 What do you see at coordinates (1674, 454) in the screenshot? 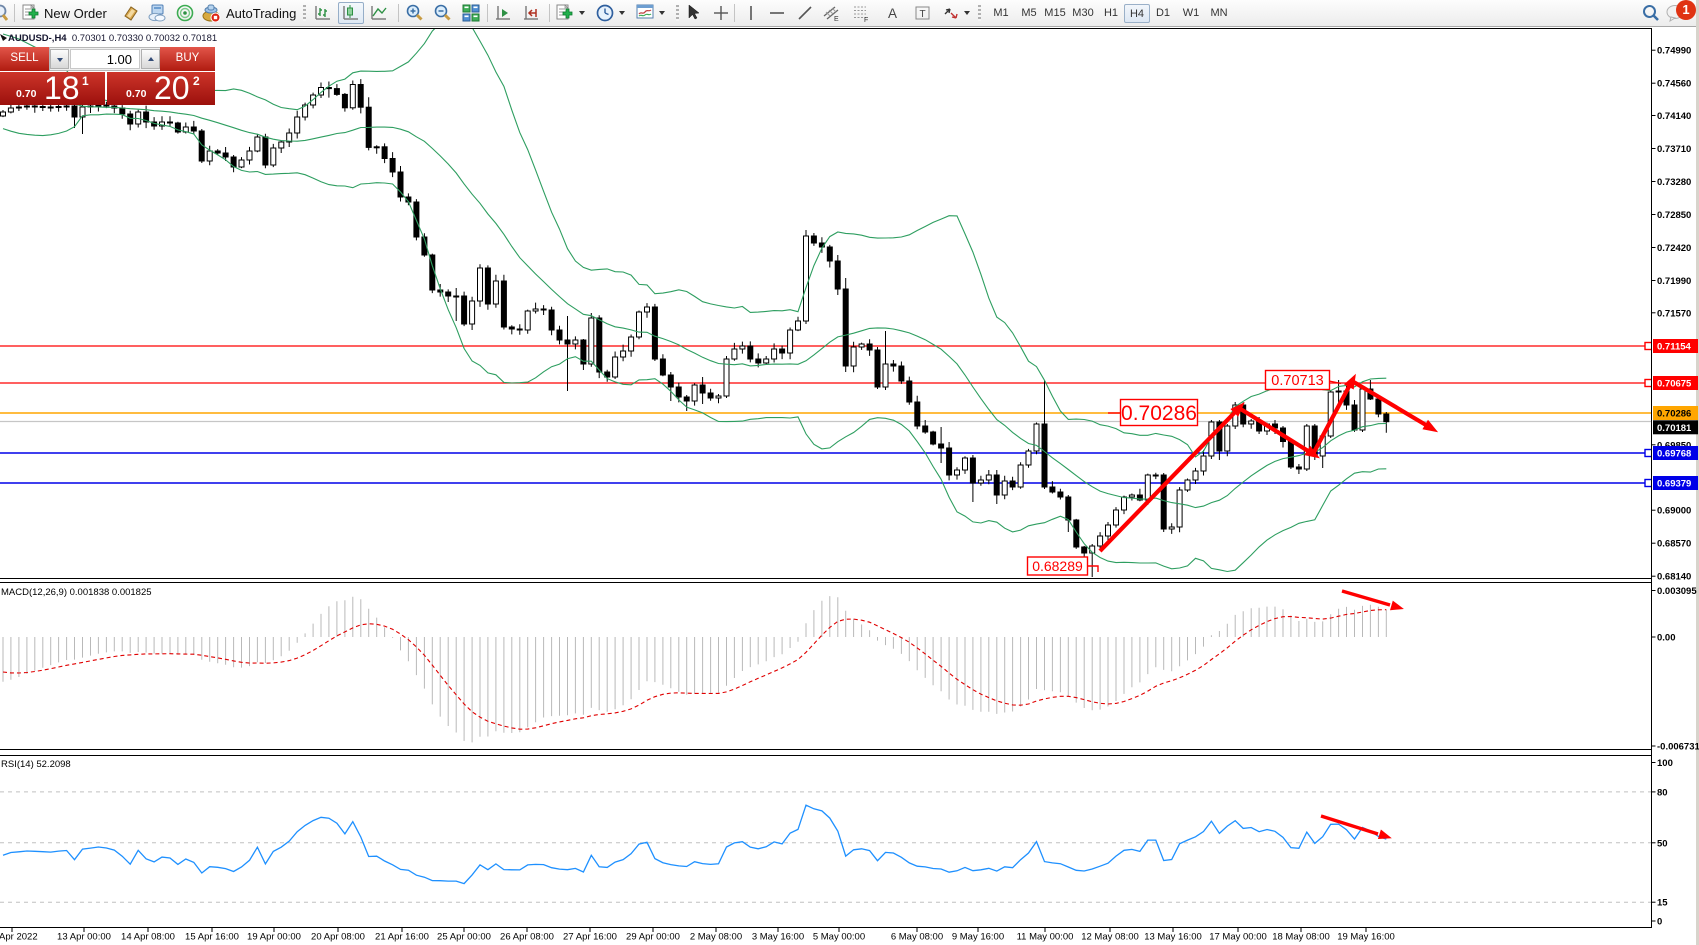
I see `svg-text: 0.69768` at bounding box center [1674, 454].